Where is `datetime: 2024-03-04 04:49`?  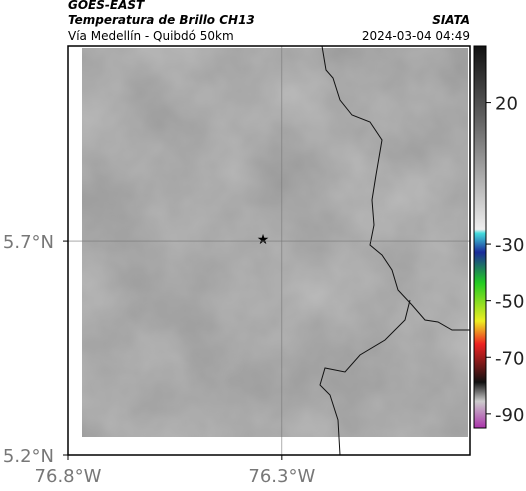
datetime: 2024-03-04 04:49 is located at coordinates (416, 36).